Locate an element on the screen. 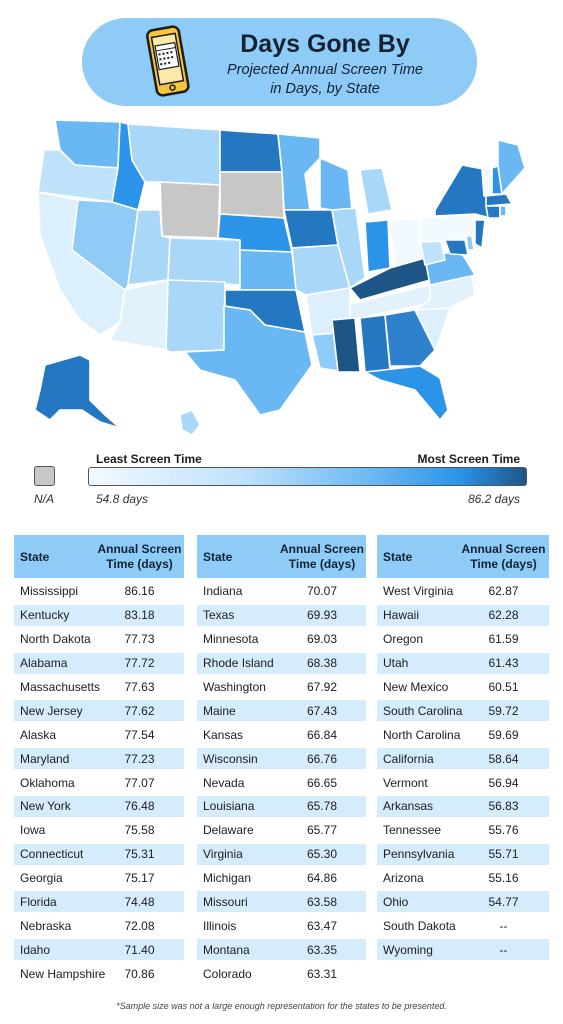 Image resolution: width=563 pixels, height=1024 pixels. table-row: Hawaii 62.28 is located at coordinates (463, 615).